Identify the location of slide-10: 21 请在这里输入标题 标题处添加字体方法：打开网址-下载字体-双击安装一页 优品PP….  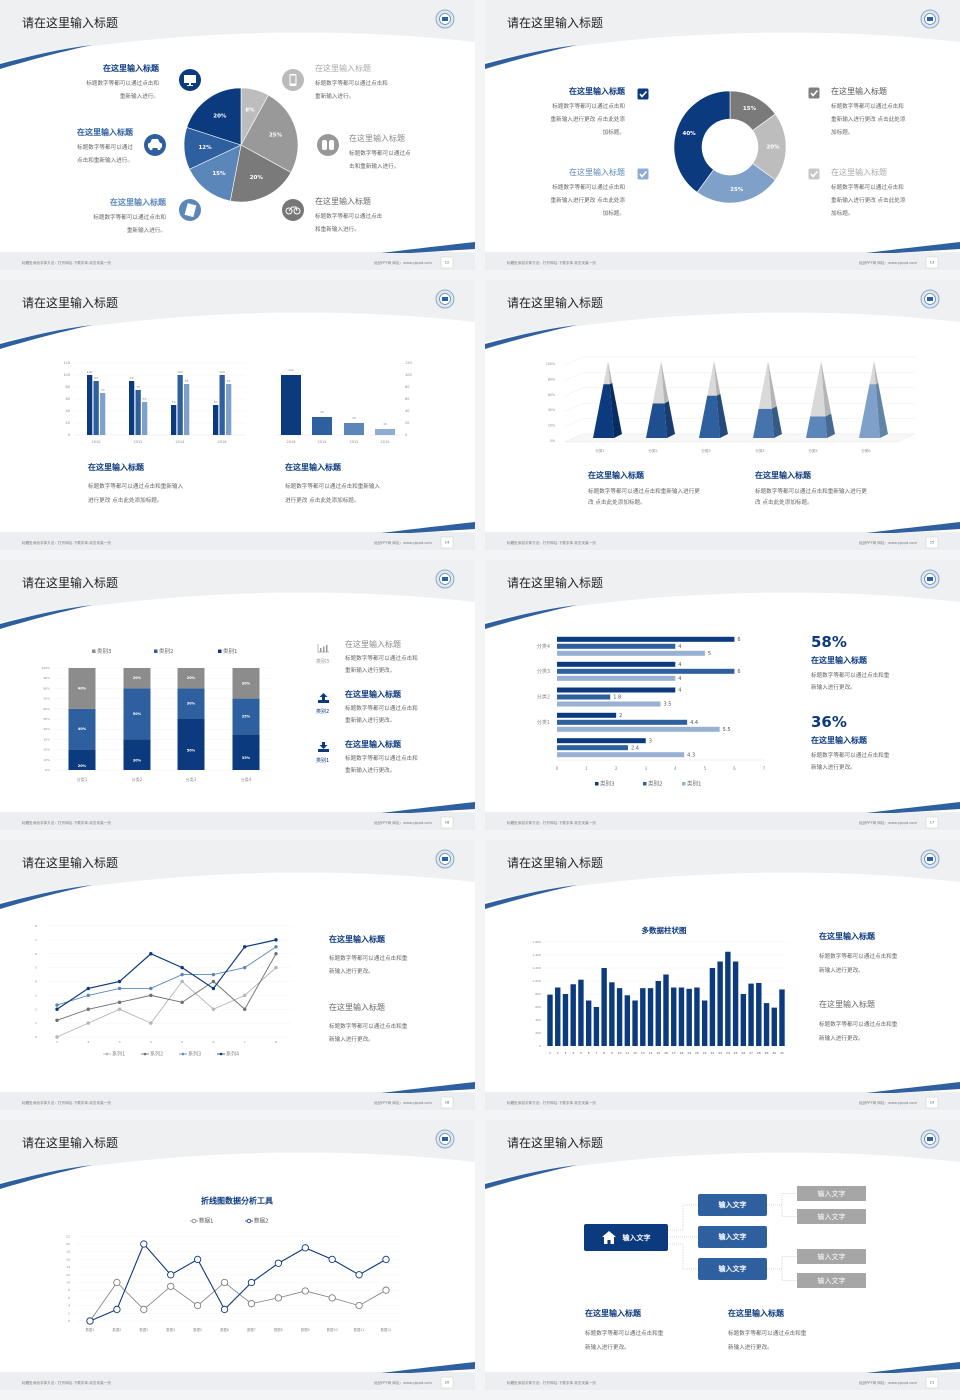
(722, 1255).